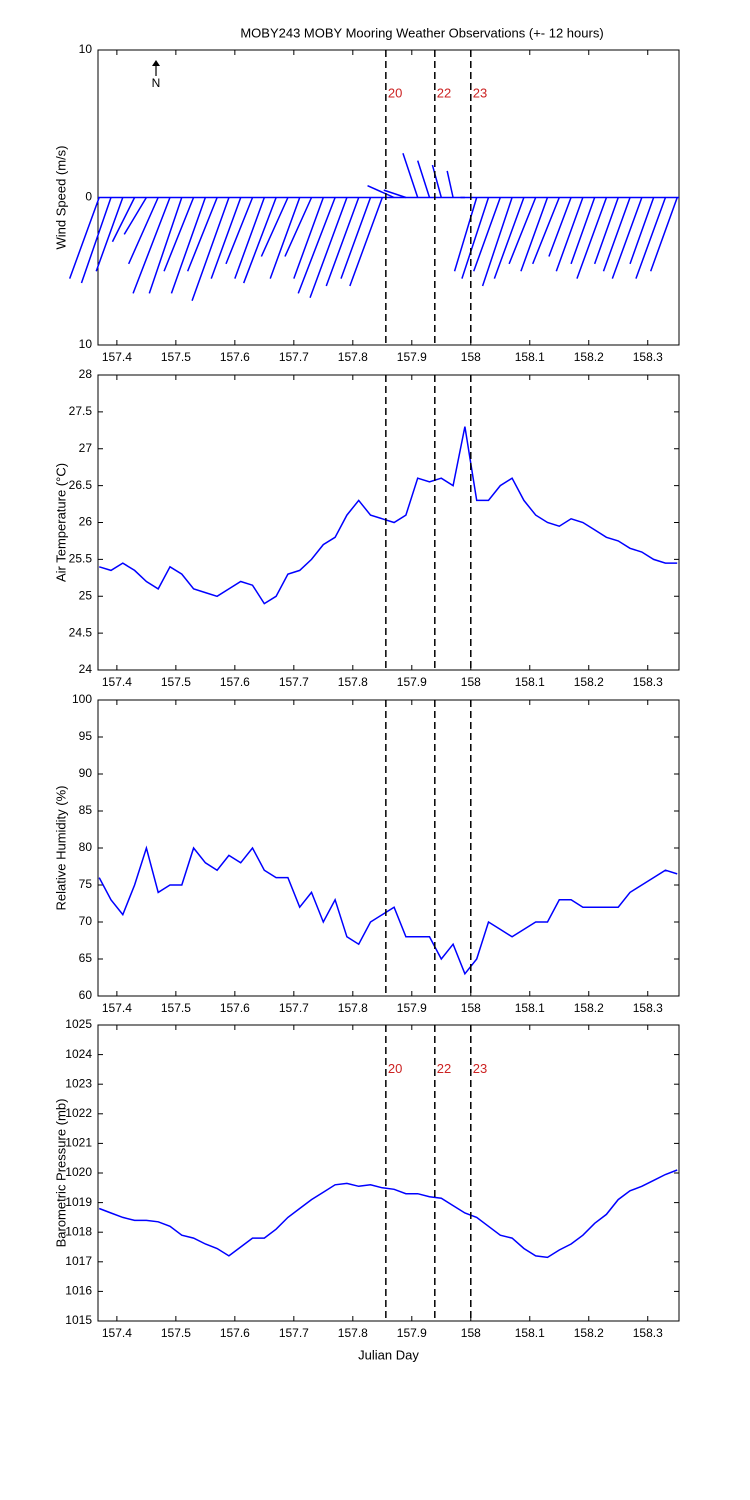  What do you see at coordinates (88, 197) in the screenshot?
I see `y-tick-label: 0` at bounding box center [88, 197].